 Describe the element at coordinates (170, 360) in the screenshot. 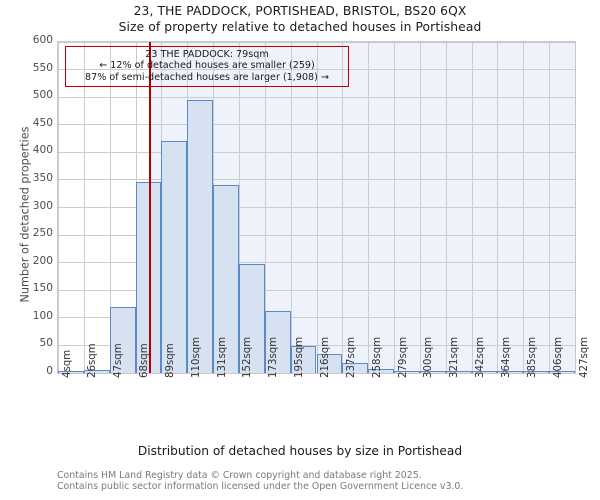

I see `x-tick-label: 89sqm` at that location.